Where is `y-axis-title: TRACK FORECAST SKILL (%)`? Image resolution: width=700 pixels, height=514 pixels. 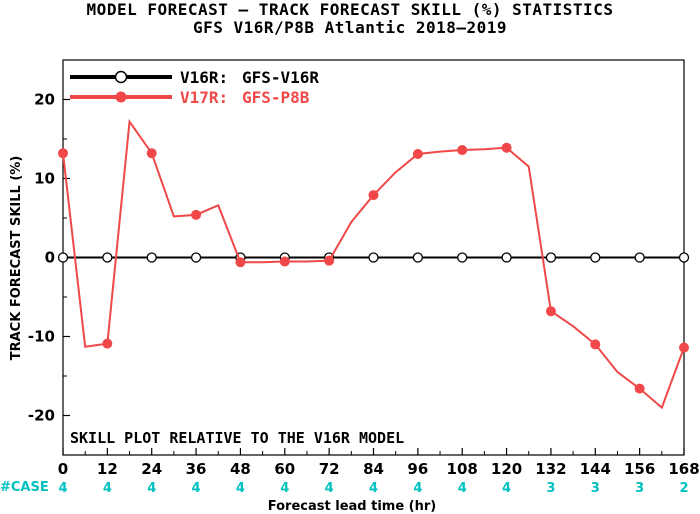
y-axis-title: TRACK FORECAST SKILL (%) is located at coordinates (16, 258).